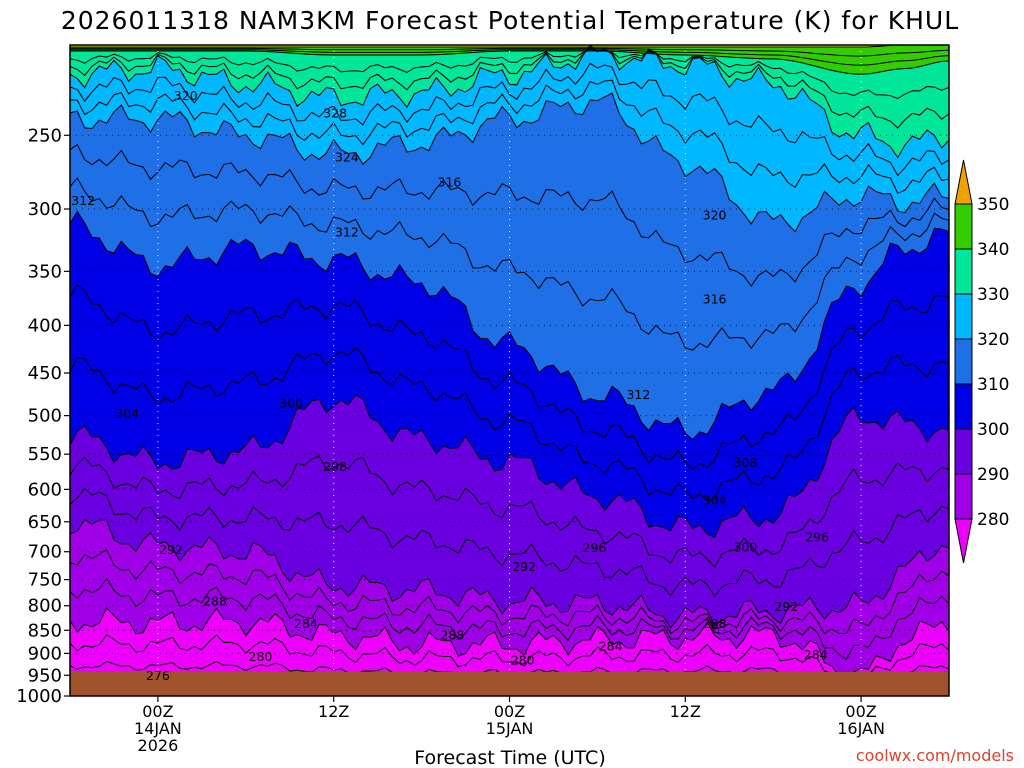  I want to click on x-tick-label: 12Z, so click(685, 711).